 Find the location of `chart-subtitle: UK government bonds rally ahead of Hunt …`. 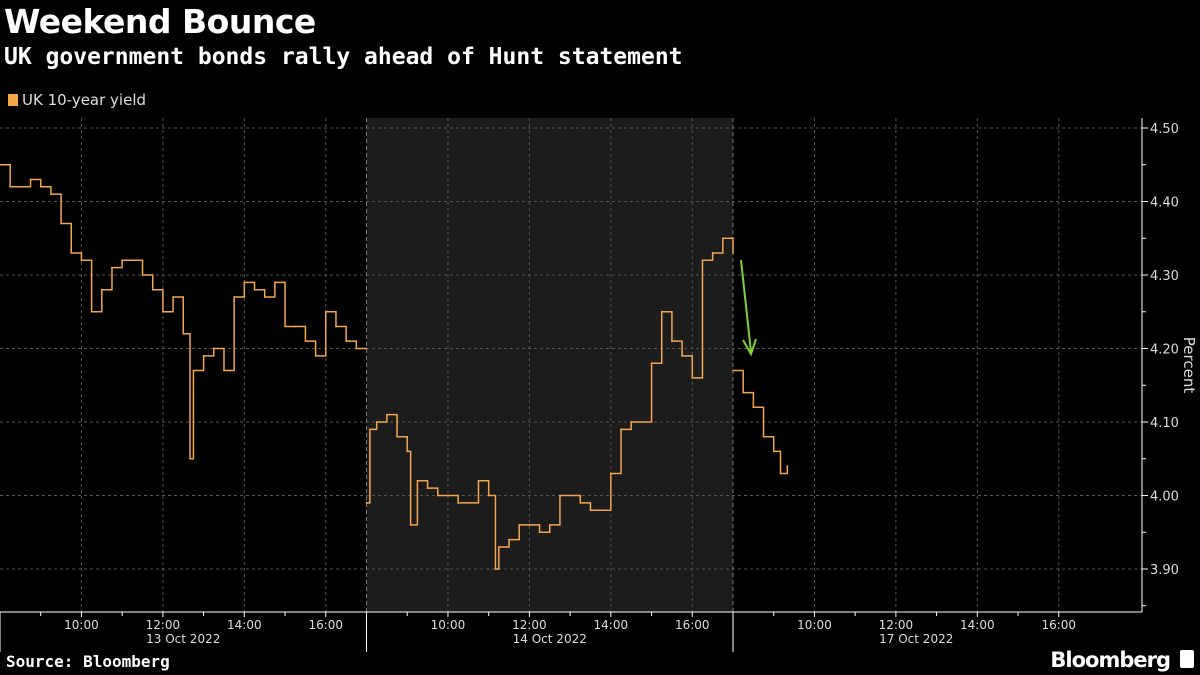

chart-subtitle: UK government bonds rally ahead of Hunt … is located at coordinates (343, 57).